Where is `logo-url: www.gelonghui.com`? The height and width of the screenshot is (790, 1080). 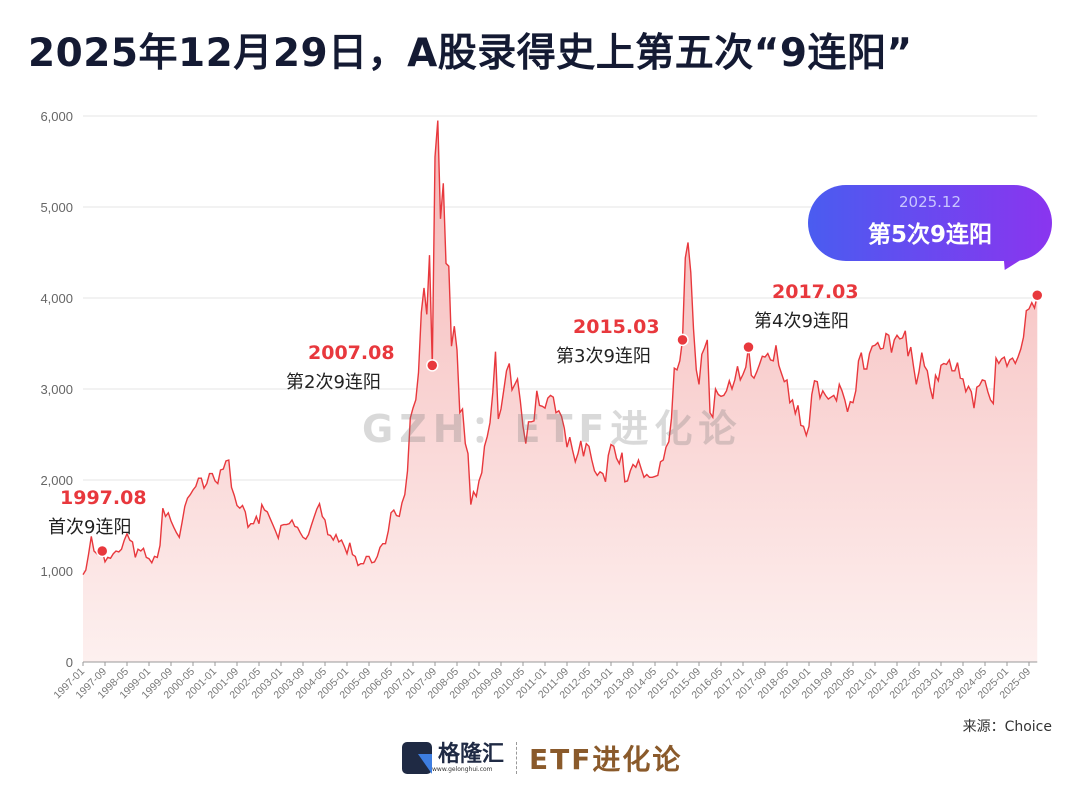
logo-url: www.gelonghui.com is located at coordinates (462, 769).